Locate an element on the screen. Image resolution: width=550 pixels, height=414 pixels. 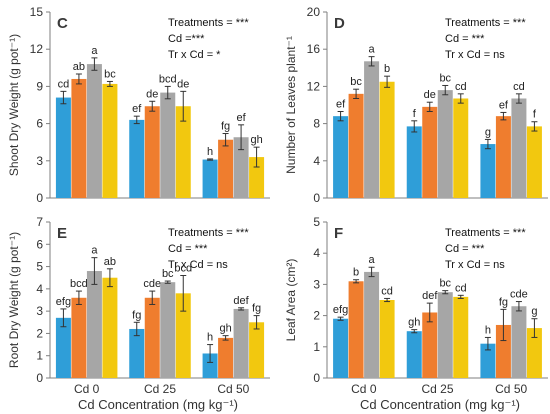
y-tick-label: 20 is located at coordinates (314, 12).